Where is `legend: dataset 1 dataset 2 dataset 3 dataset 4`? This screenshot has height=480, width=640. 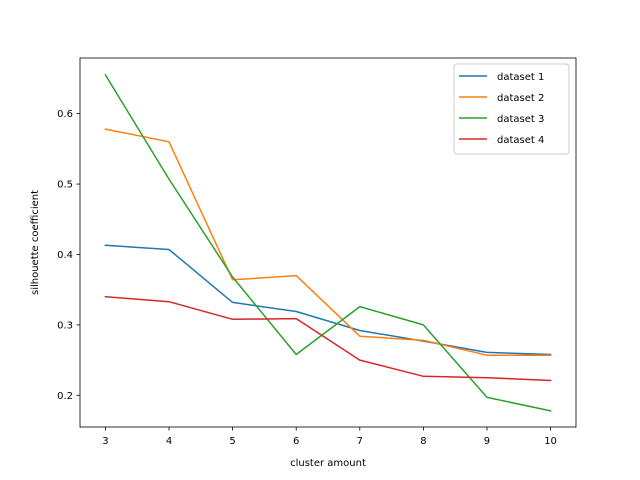 legend: dataset 1 dataset 2 dataset 3 dataset 4 is located at coordinates (511, 109).